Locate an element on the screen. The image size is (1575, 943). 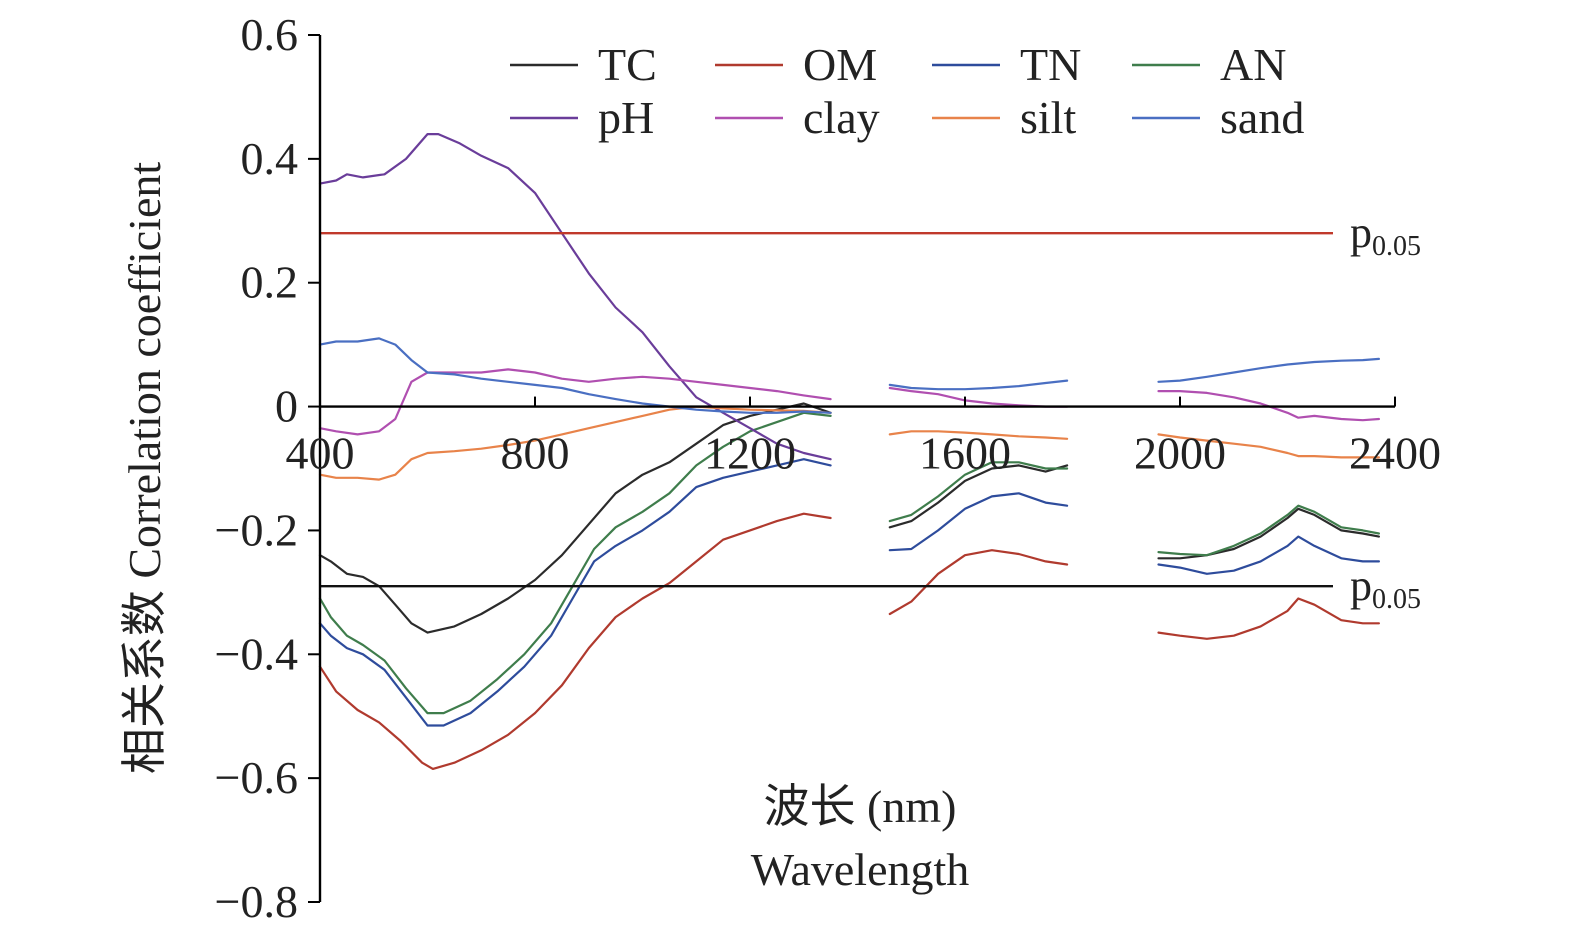
series-line-sand-seg1 is located at coordinates (575, 375).